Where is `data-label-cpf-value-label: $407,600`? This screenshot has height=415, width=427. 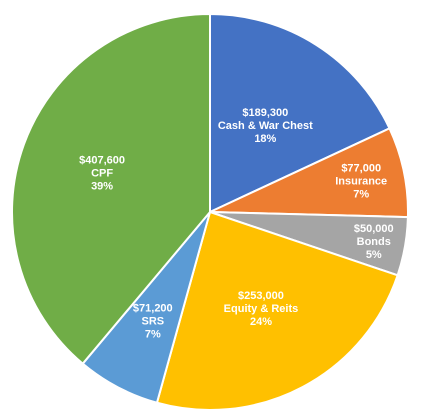 data-label-cpf-value-label: $407,600 is located at coordinates (102, 161).